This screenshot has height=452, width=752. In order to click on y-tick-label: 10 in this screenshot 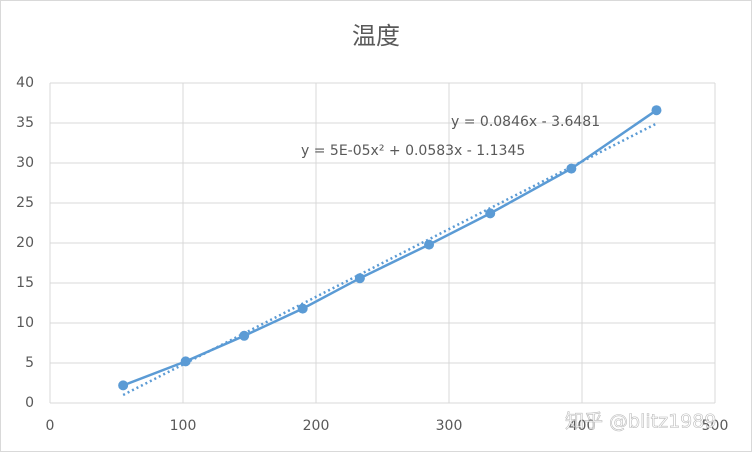, I will do `click(25, 323)`.